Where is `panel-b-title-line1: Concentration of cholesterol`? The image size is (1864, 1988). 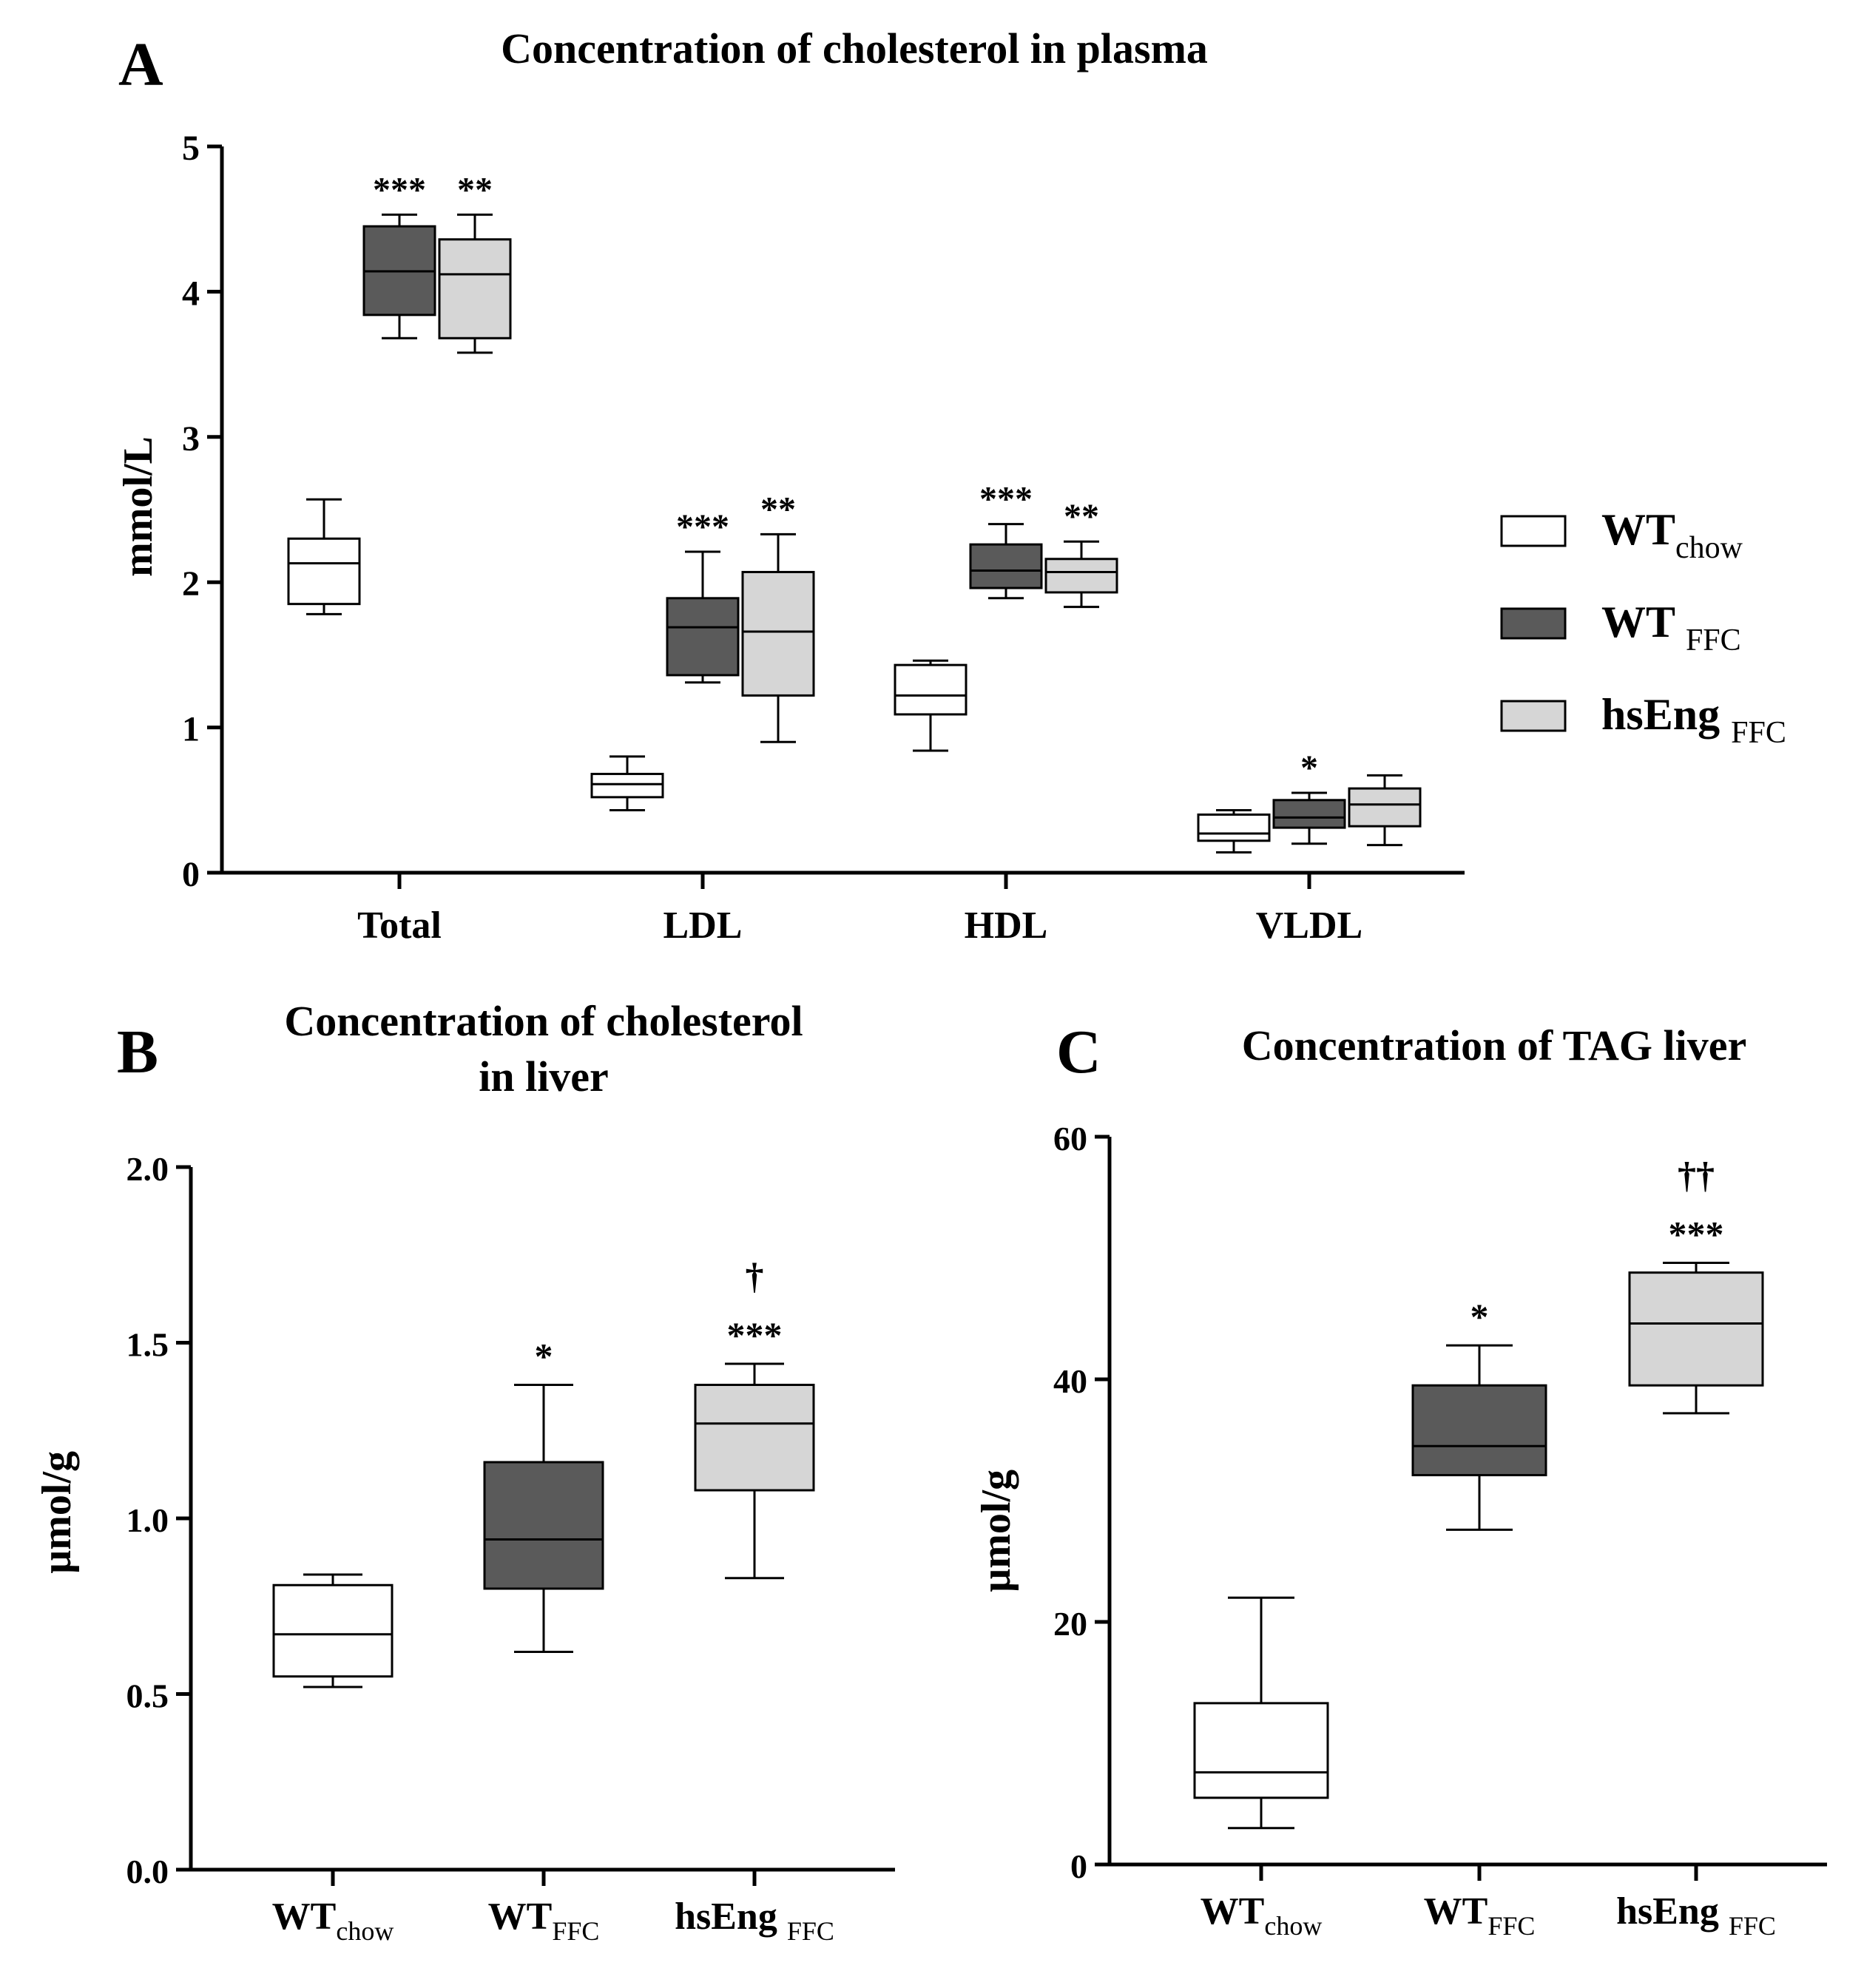 panel-b-title-line1: Concentration of cholesterol is located at coordinates (543, 1021).